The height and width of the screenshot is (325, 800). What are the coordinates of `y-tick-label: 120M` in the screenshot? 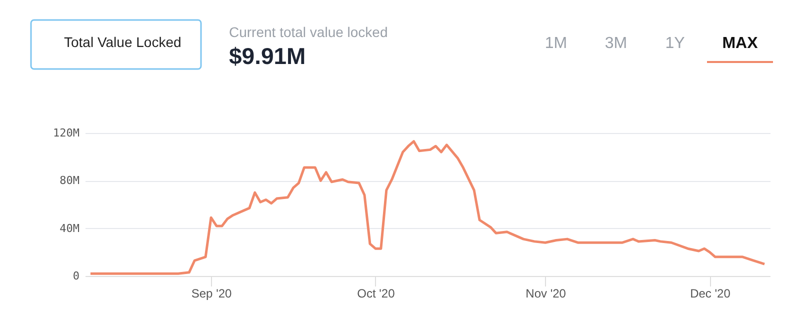 It's located at (66, 133).